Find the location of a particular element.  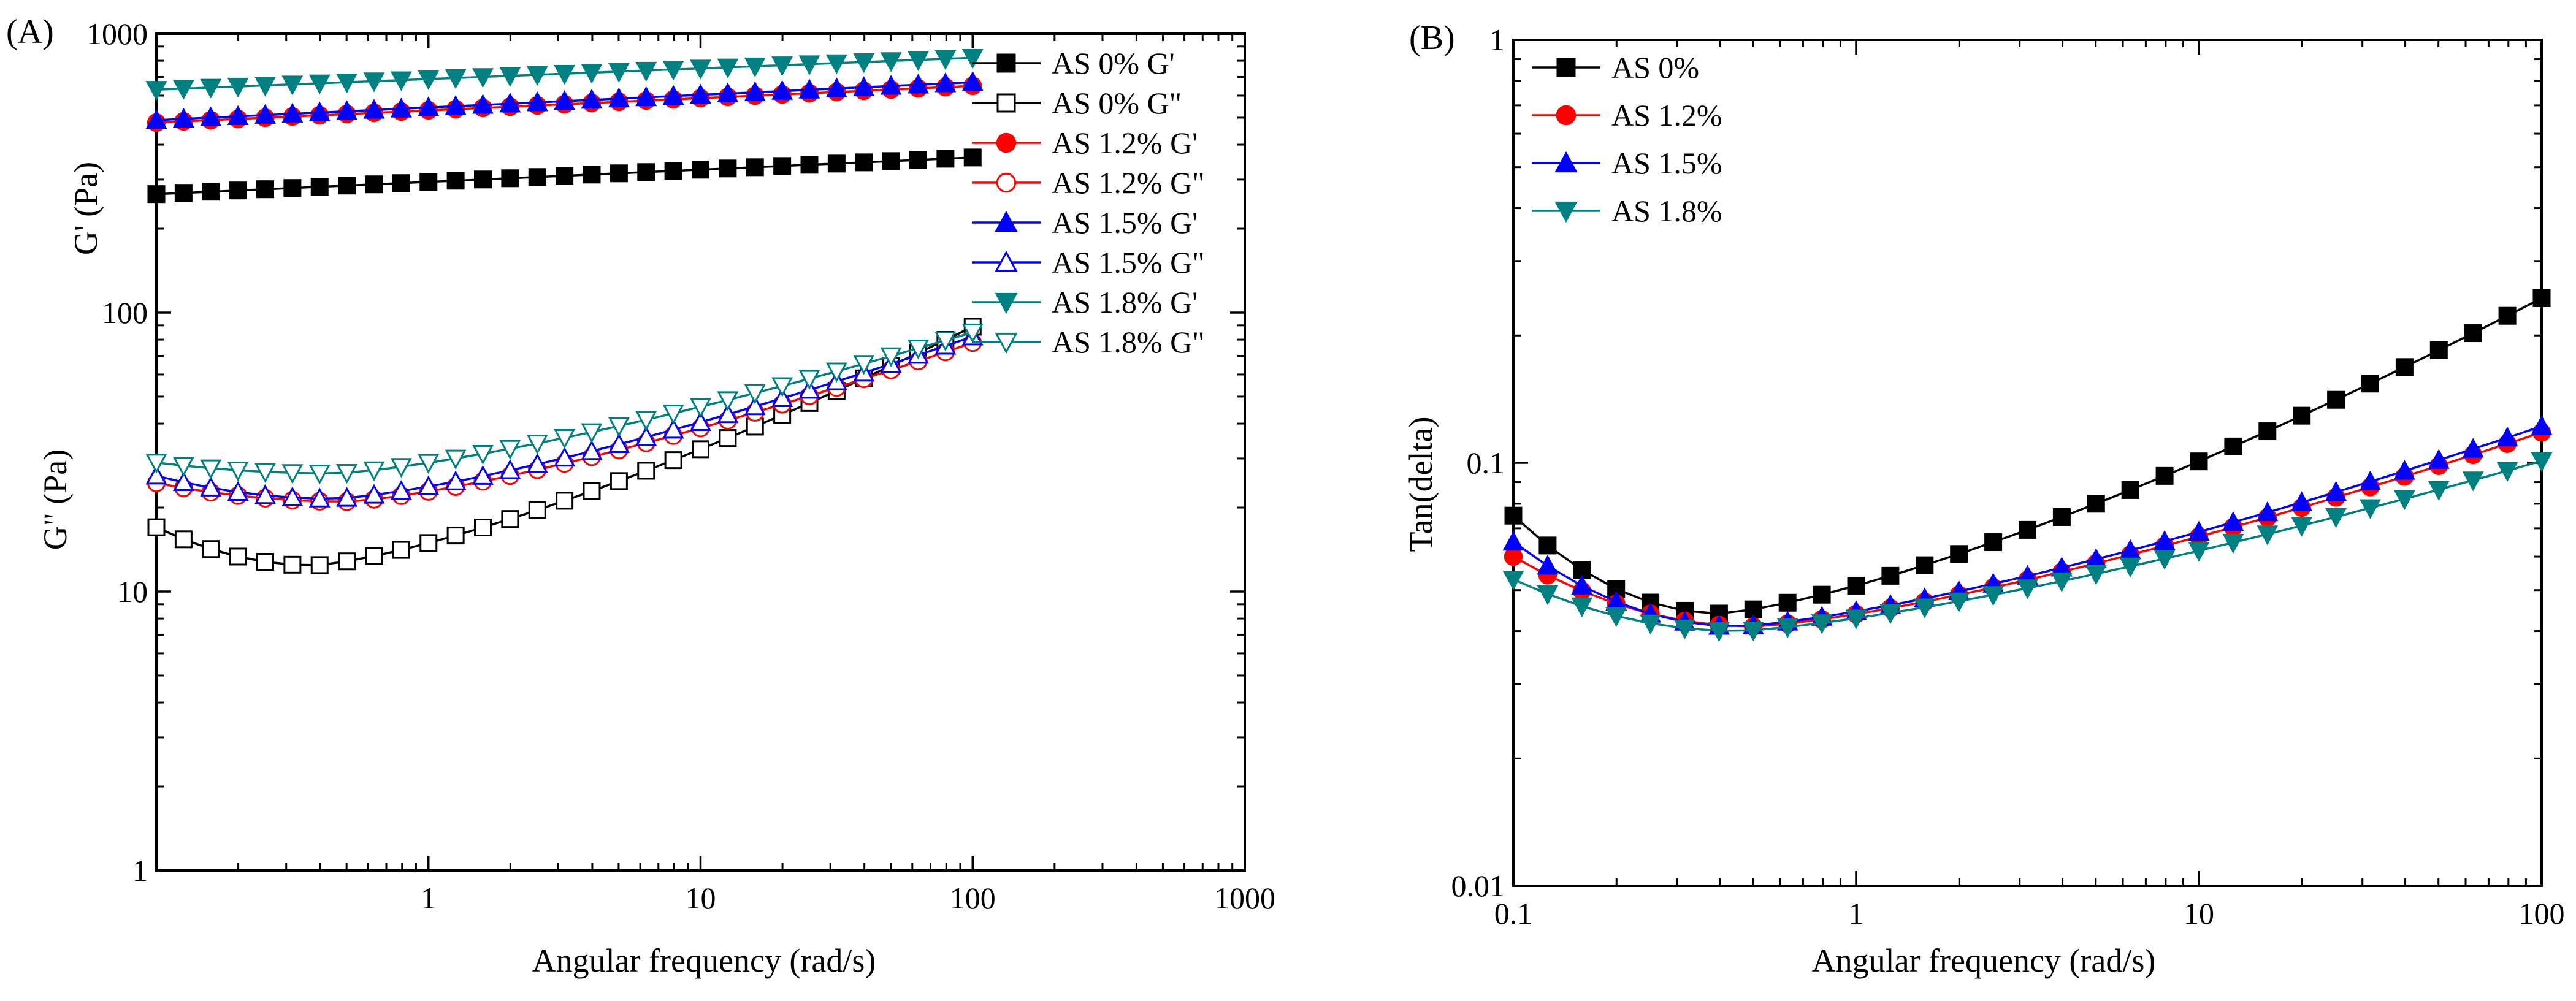

panel-b-legend-label: AS 0% is located at coordinates (1655, 67).